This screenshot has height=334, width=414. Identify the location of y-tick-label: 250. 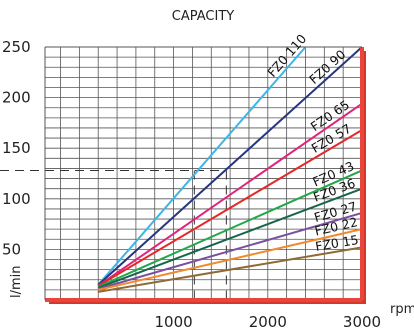
(16, 47).